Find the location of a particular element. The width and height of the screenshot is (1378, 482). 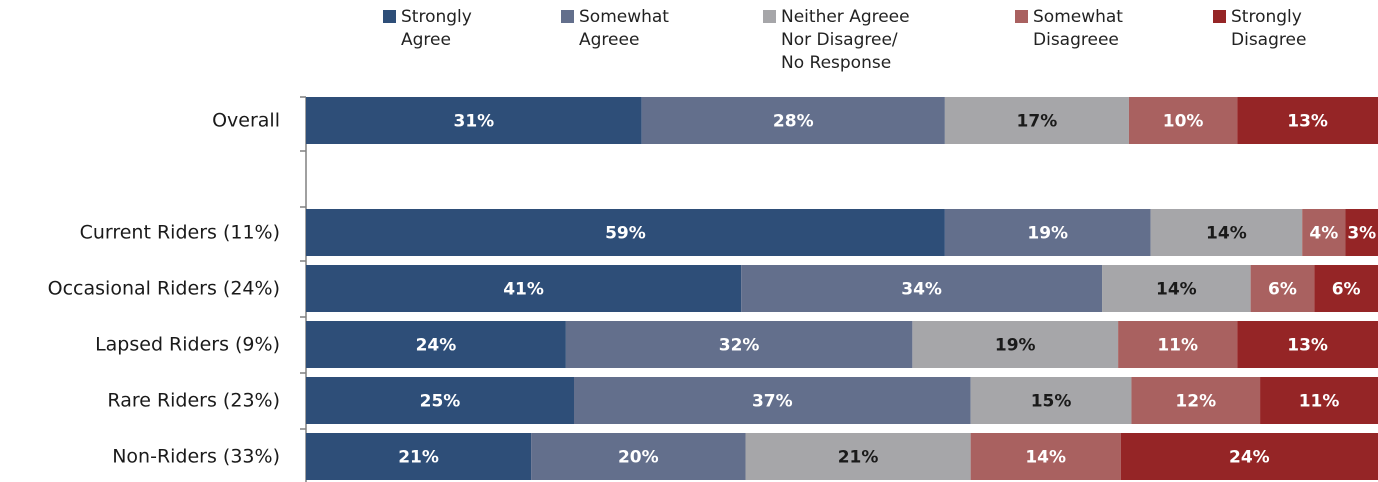

legend-item: Strongly Disagree is located at coordinates (1259, 29).